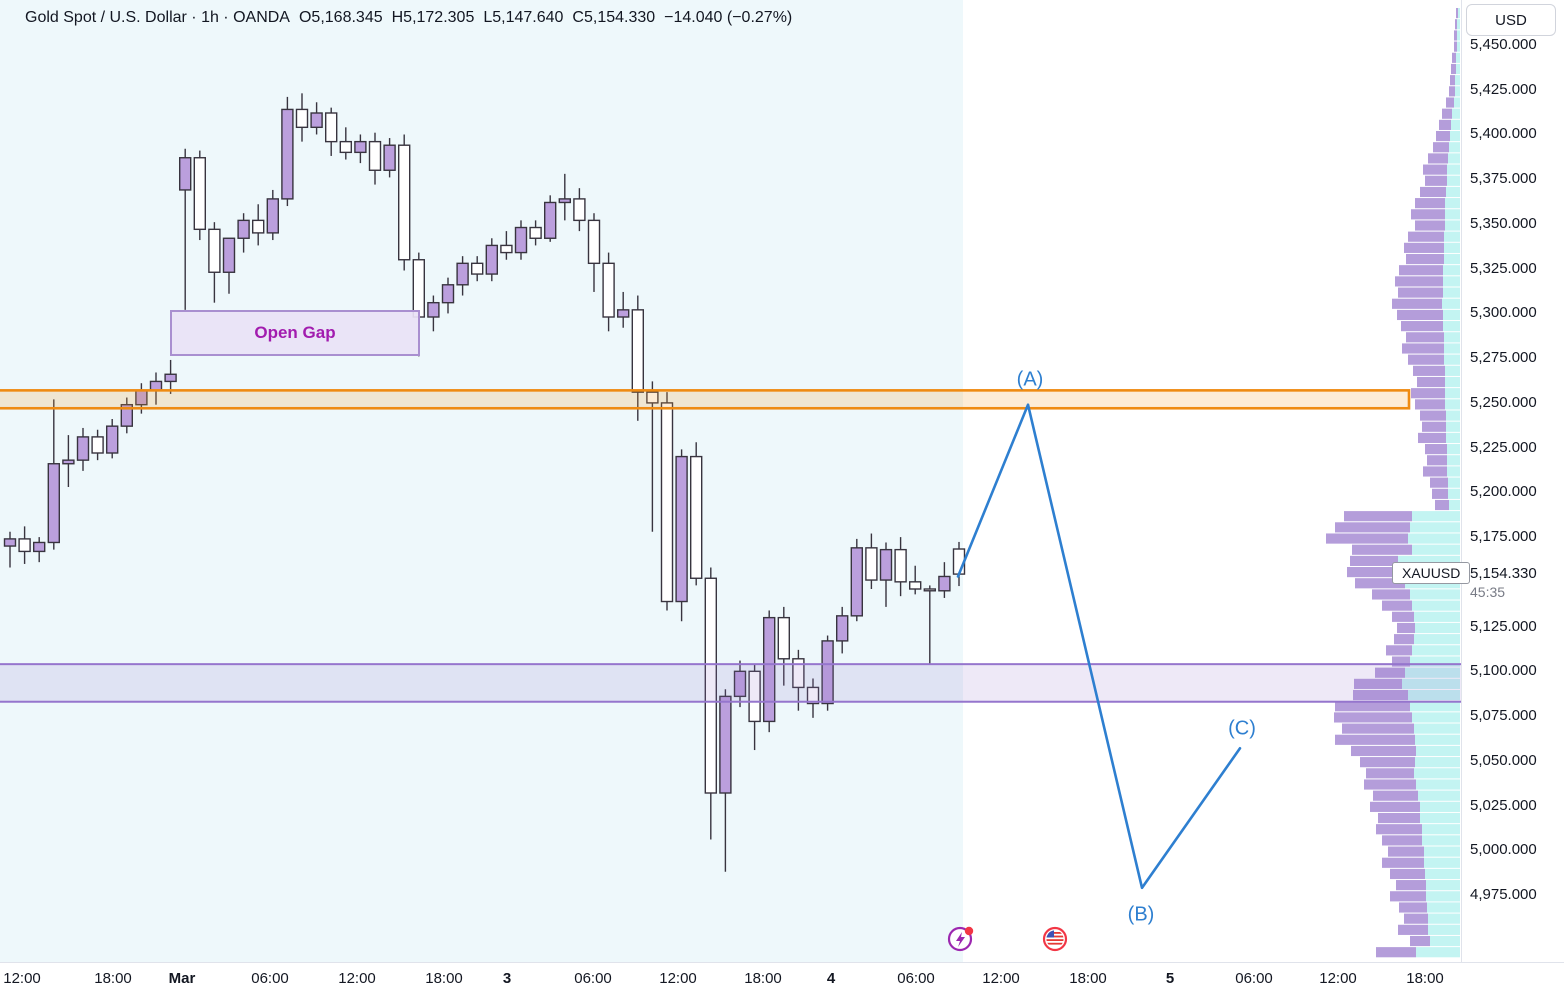  What do you see at coordinates (1503, 894) in the screenshot?
I see `price-tick: 4,975.000` at bounding box center [1503, 894].